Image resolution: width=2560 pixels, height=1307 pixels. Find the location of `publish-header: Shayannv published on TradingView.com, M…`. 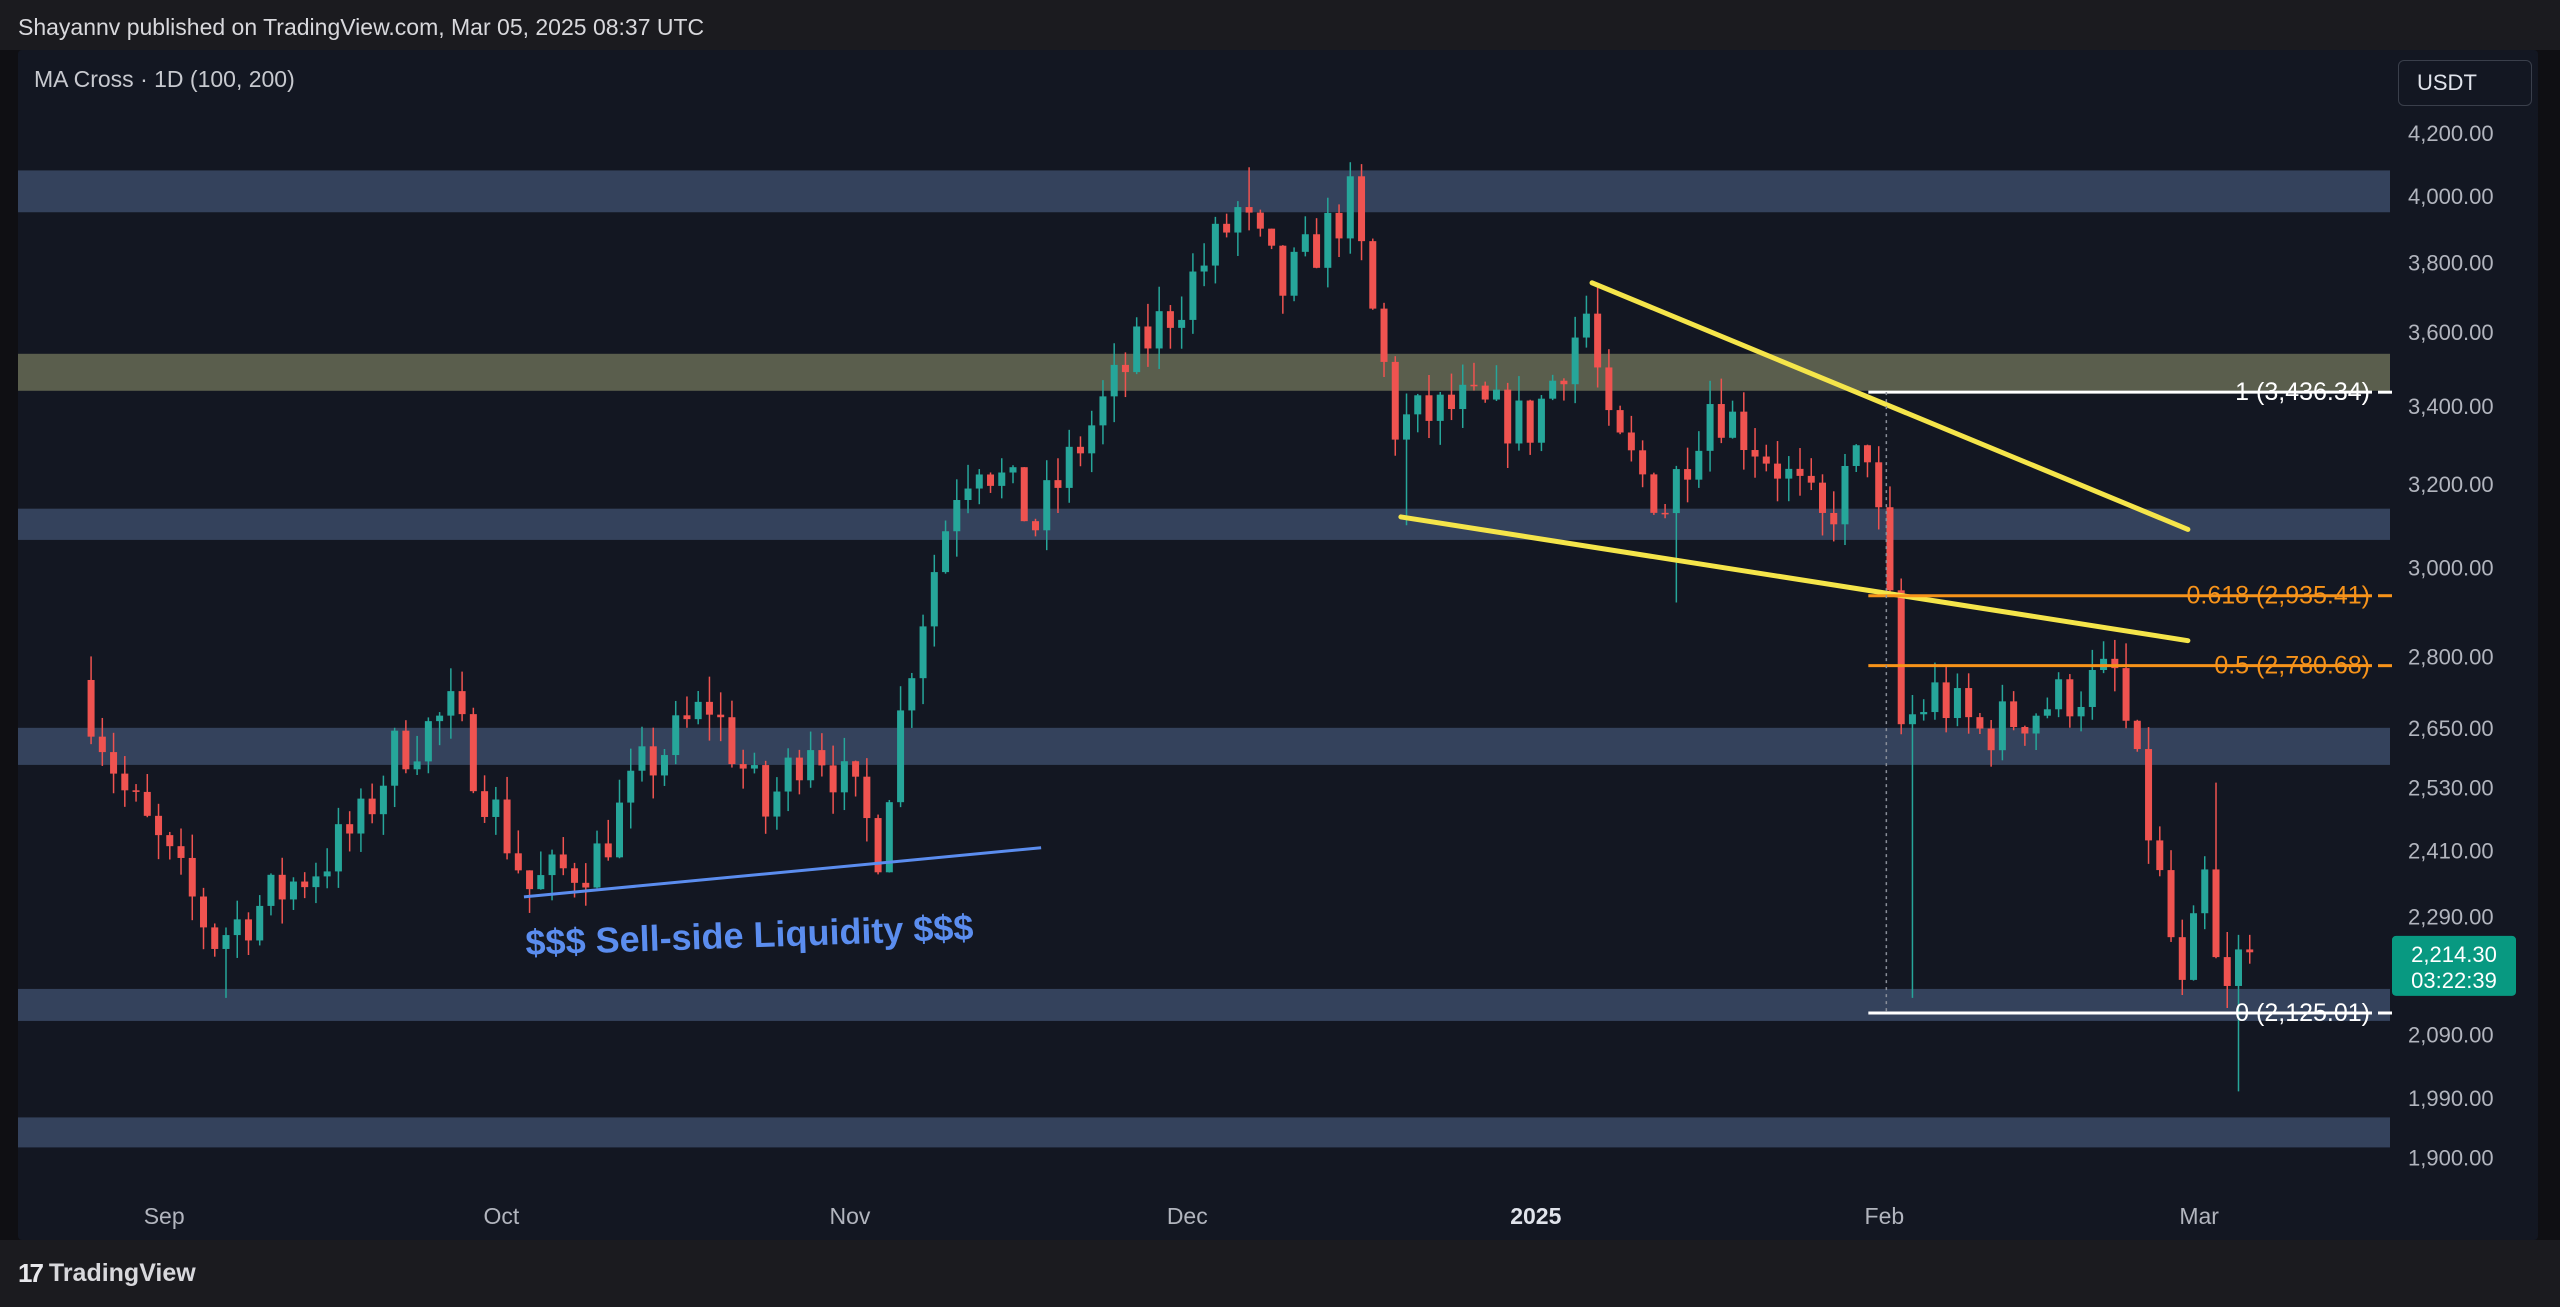

publish-header: Shayannv published on TradingView.com, M… is located at coordinates (1280, 25).